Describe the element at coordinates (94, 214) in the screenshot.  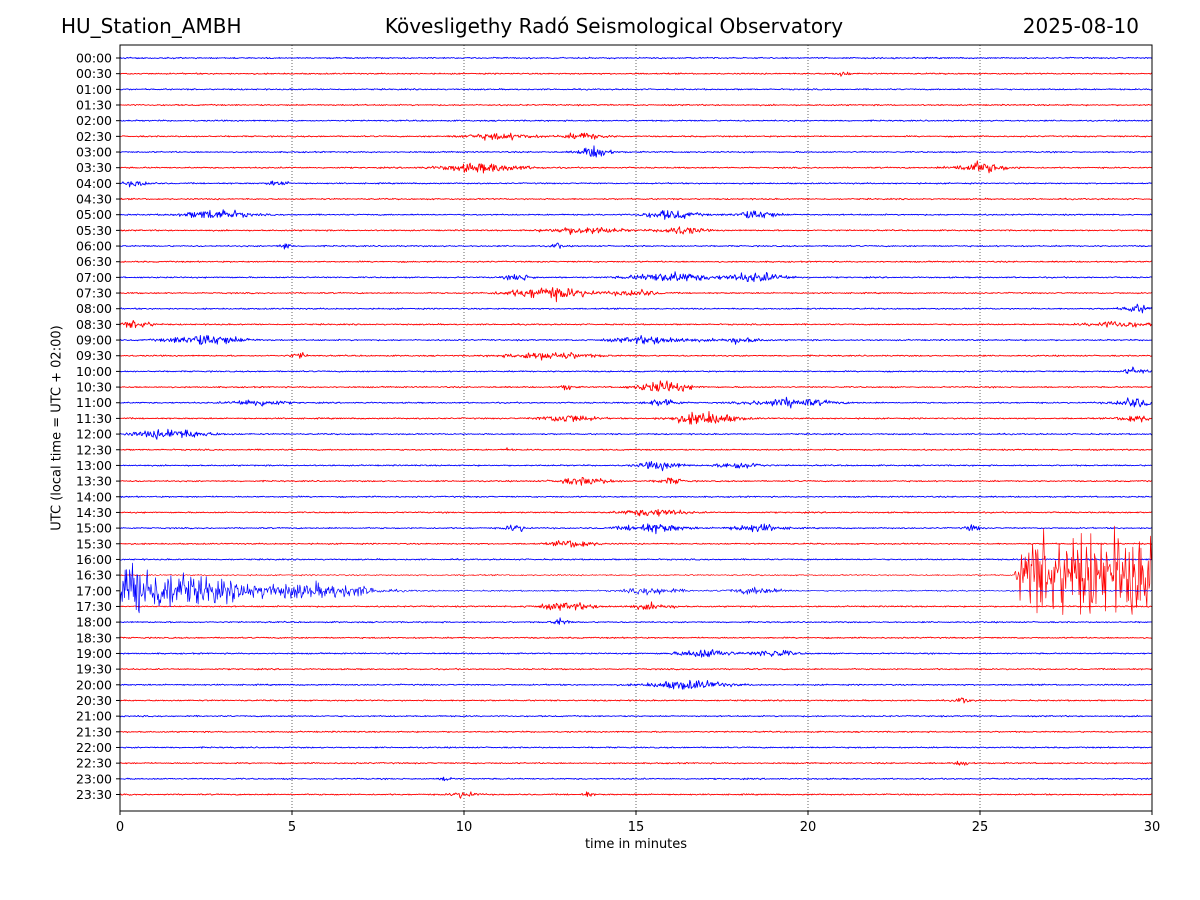
I see `row-time-label: 05:00` at that location.